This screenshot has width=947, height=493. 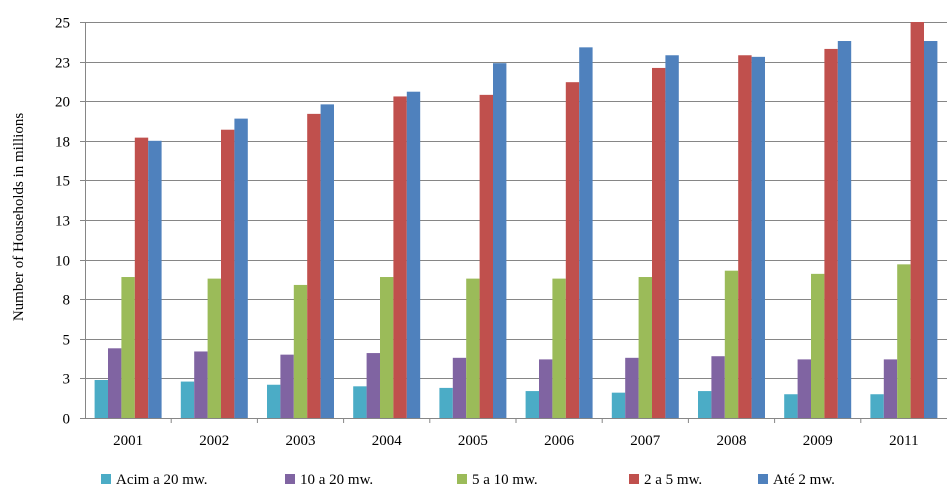 I want to click on x-category-label: 2001, so click(x=128, y=441).